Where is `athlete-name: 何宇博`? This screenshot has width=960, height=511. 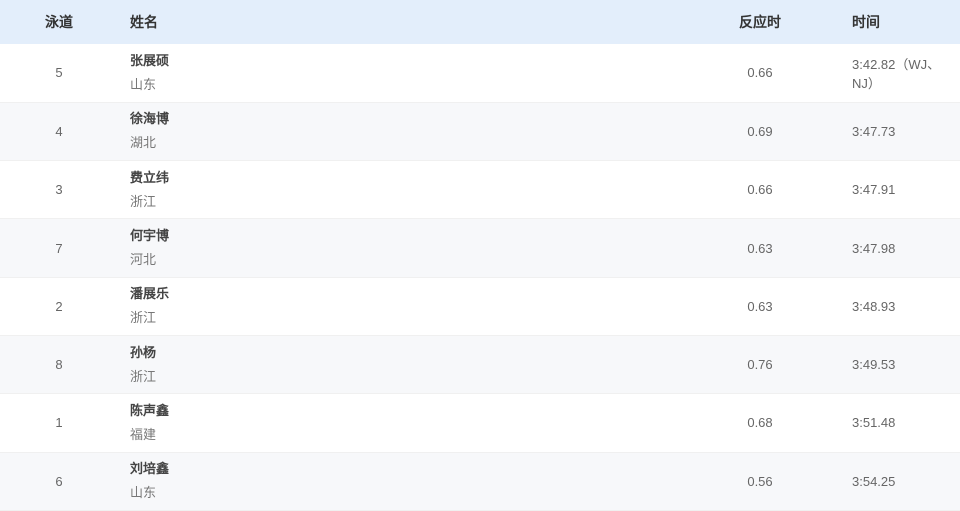
athlete-name: 何宇博 is located at coordinates (150, 236).